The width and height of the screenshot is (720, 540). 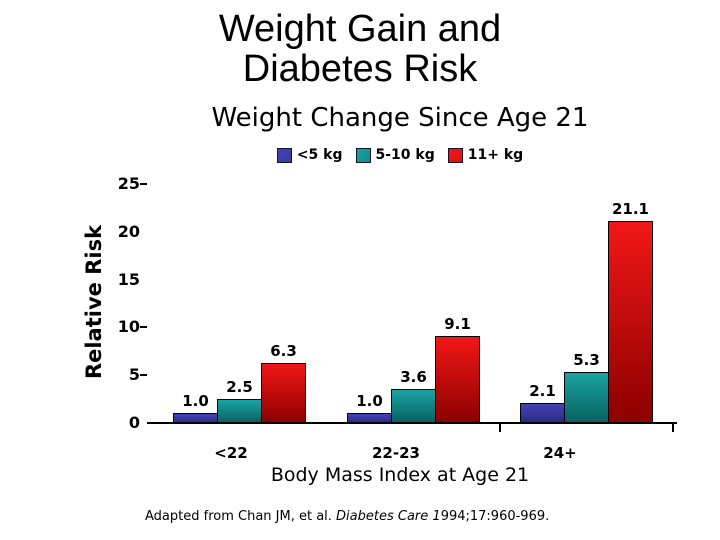 I want to click on bar-value-label: 6.3, so click(x=283, y=350).